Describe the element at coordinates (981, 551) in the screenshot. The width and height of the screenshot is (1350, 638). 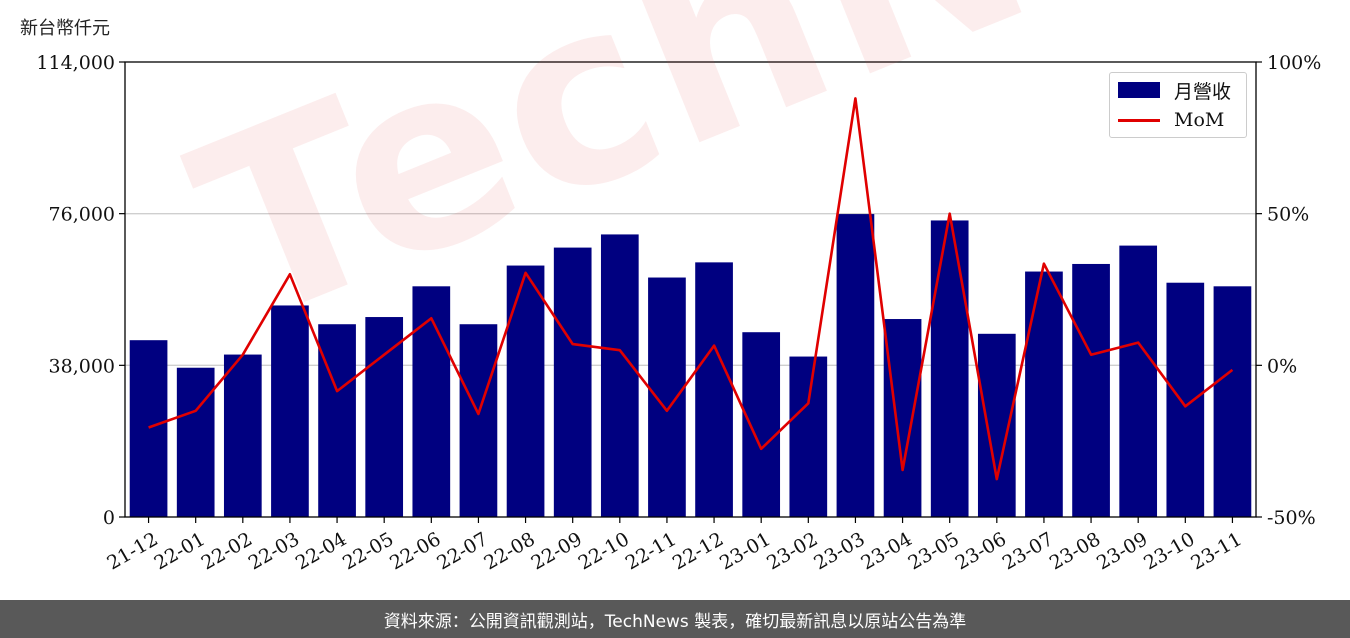
I see `x-tick-label-23-06: 23-06` at that location.